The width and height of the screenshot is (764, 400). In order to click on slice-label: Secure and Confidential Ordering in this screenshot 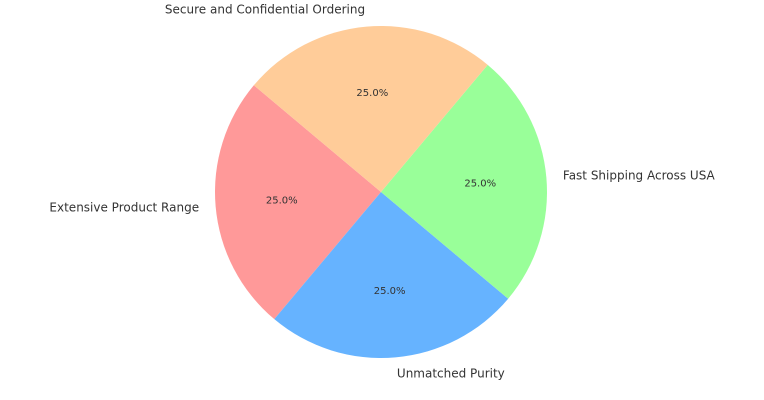, I will do `click(265, 10)`.